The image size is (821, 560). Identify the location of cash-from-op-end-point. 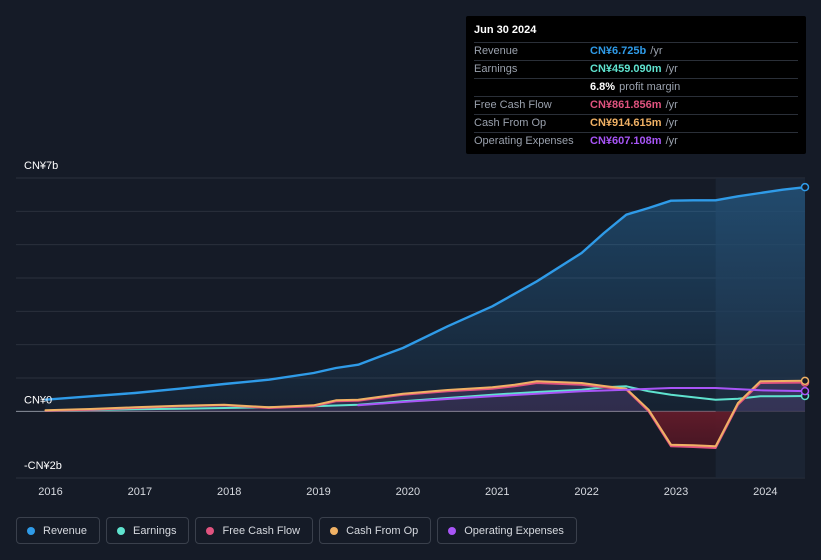
(805, 381).